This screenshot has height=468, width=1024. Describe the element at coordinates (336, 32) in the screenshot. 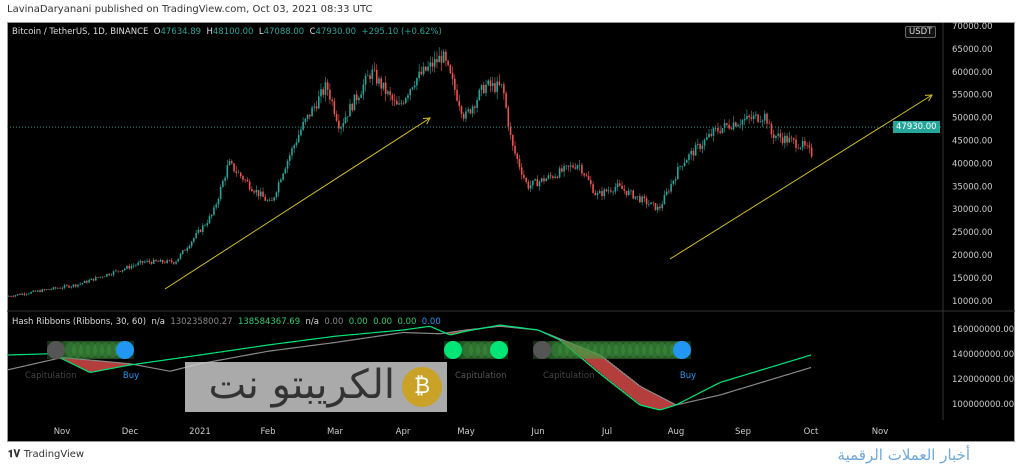

I see `close-value: 47930.00` at that location.